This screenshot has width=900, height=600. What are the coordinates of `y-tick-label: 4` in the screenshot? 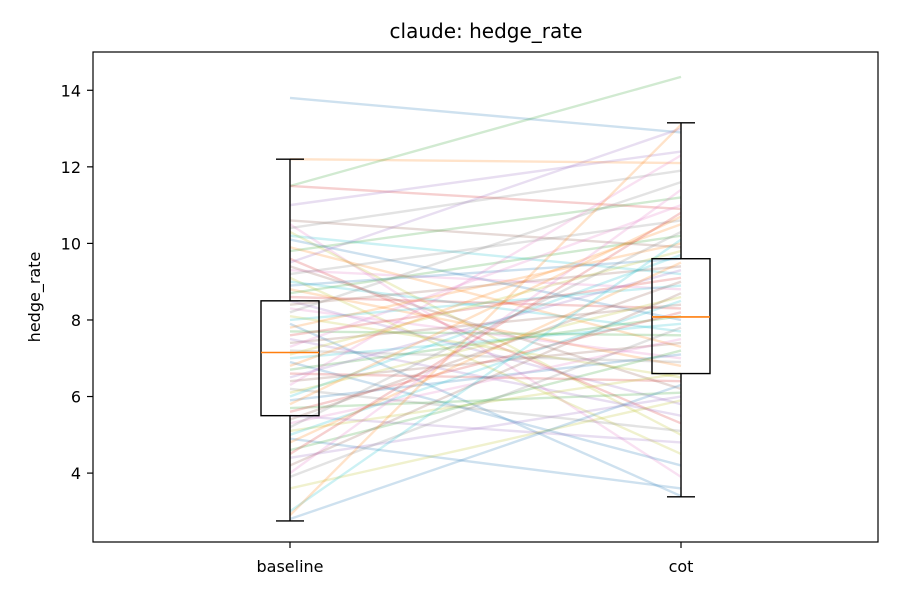 It's located at (76, 473).